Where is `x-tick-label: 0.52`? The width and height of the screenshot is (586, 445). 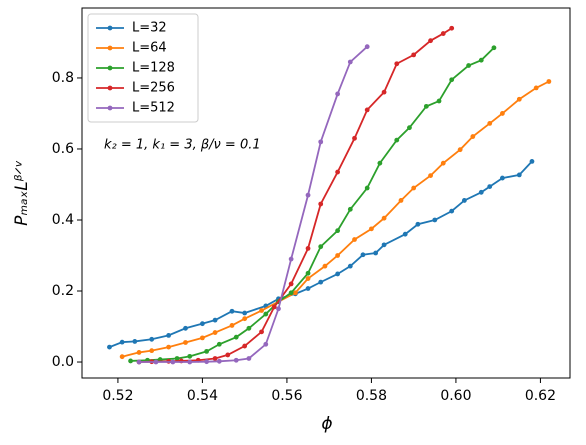
x-tick-label: 0.52 is located at coordinates (117, 396).